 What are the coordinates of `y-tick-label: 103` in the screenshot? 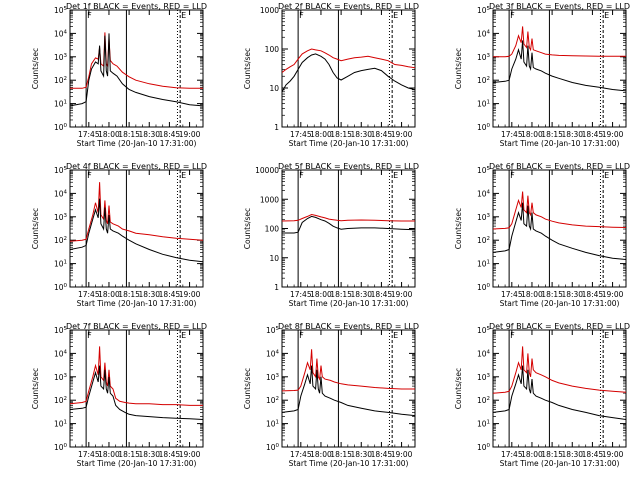 It's located at (484, 377).